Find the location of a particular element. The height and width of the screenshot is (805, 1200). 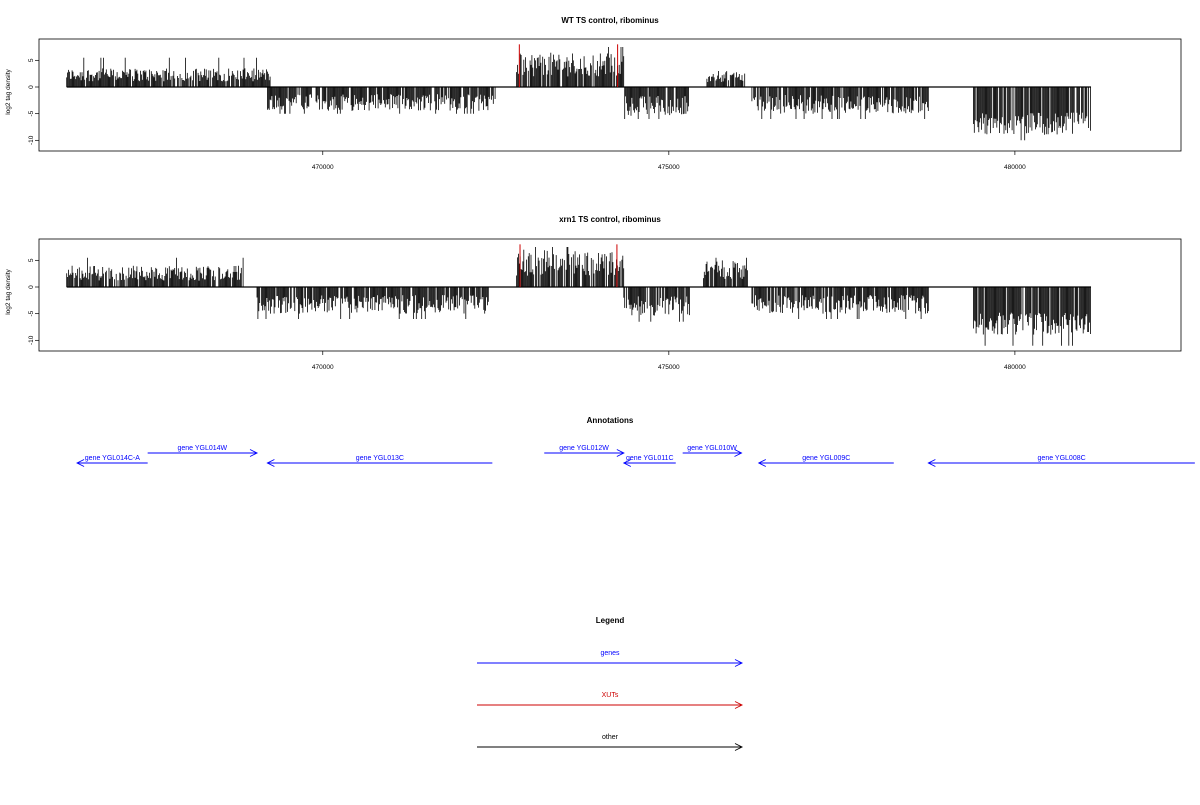

legend-item: genes is located at coordinates (610, 658).